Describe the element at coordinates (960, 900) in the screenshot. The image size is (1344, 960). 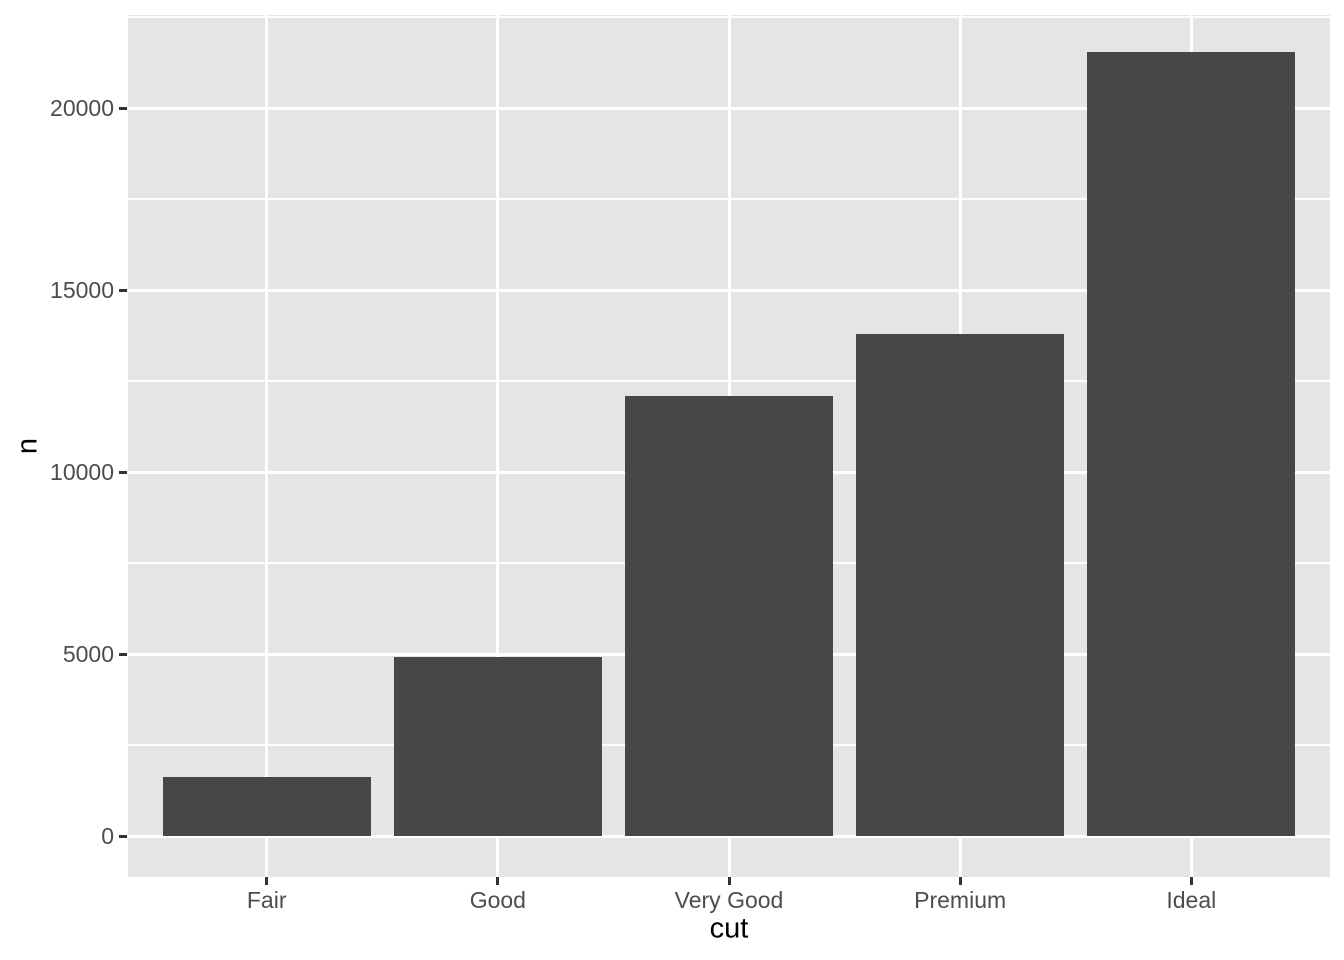
I see `x-tick-label: Premium` at that location.